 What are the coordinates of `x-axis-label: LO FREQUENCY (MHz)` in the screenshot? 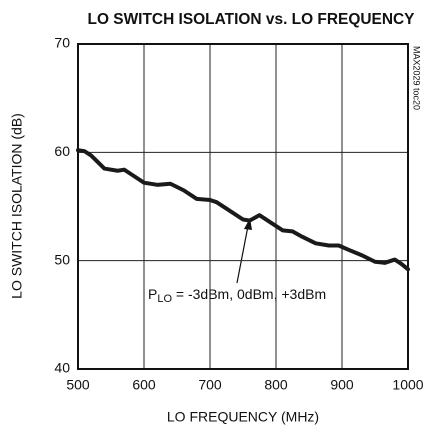 It's located at (243, 417).